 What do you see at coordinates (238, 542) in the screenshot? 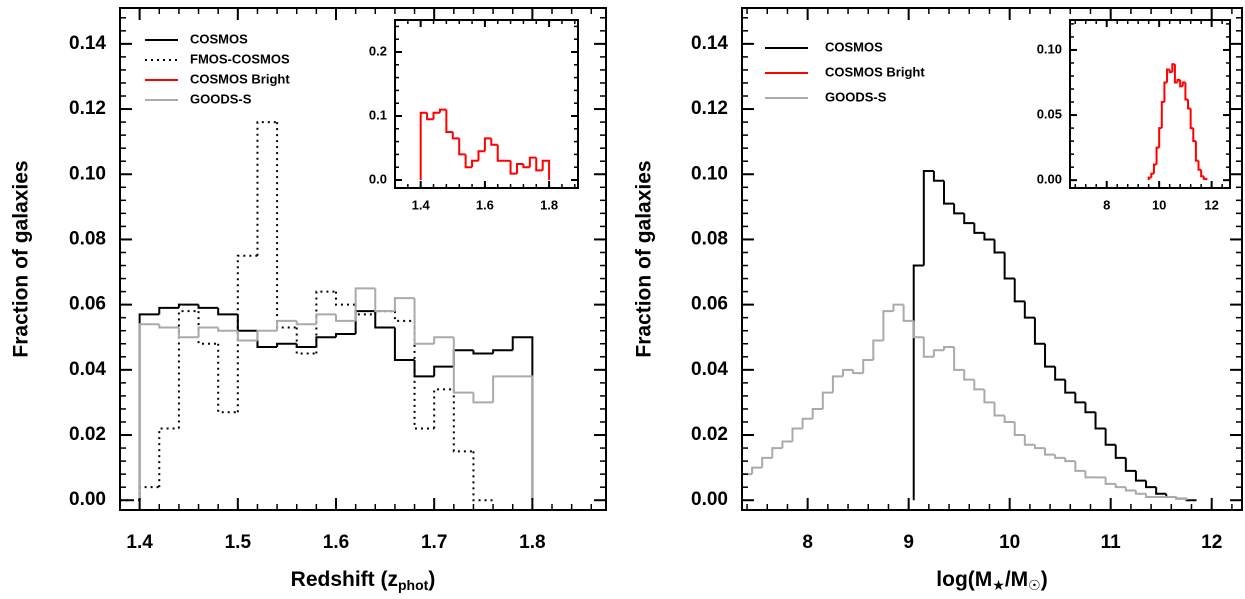
I see `x-tick-label: 1.5` at bounding box center [238, 542].